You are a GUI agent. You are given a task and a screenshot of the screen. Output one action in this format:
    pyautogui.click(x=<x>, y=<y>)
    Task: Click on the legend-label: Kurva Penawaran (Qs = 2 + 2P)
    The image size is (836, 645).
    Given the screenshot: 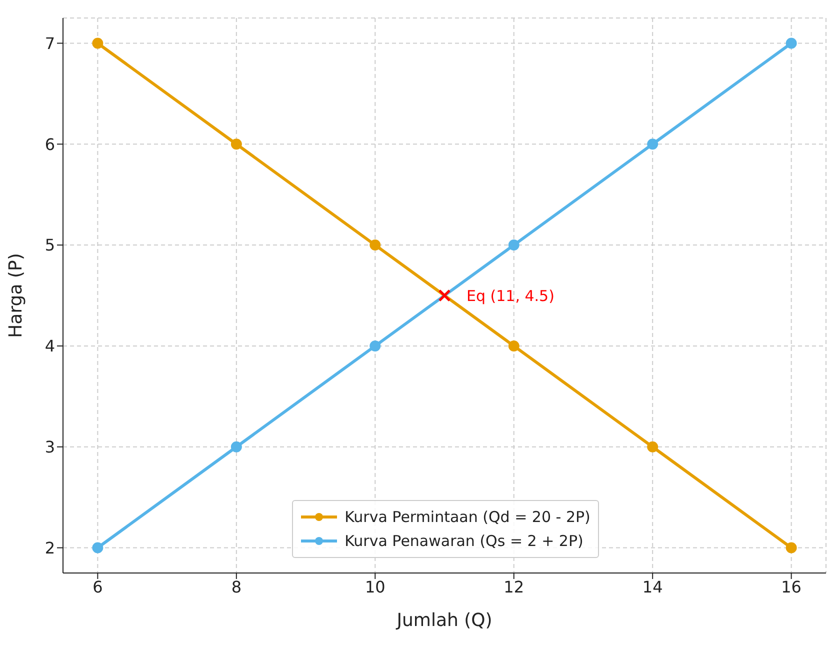 What is the action you would take?
    pyautogui.click(x=464, y=541)
    